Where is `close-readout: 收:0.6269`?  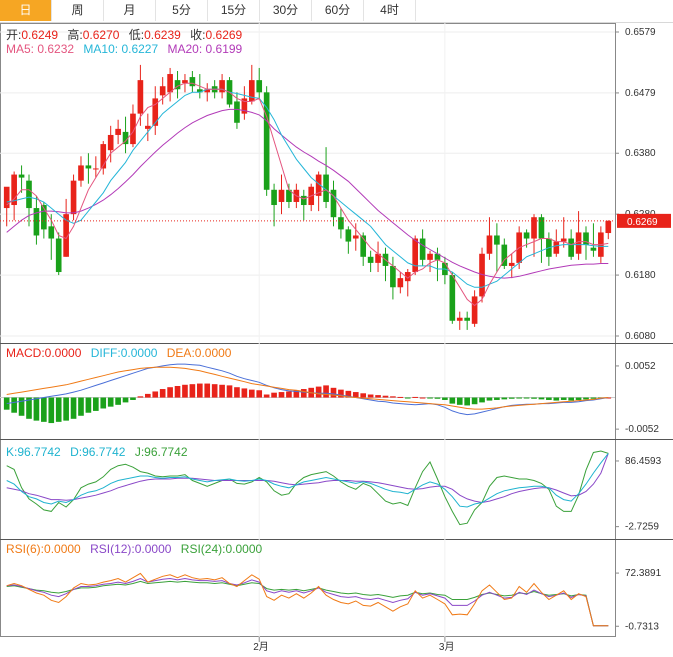
close-readout: 收:0.6269 is located at coordinates (216, 35).